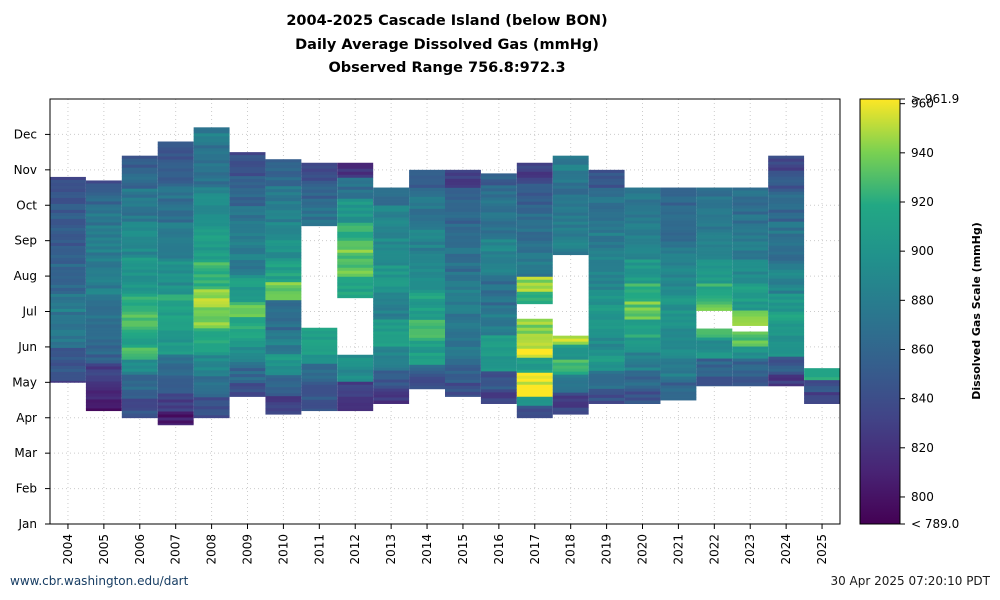 The image size is (1000, 600). What do you see at coordinates (391, 549) in the screenshot?
I see `x-tick-label: 2013` at bounding box center [391, 549].